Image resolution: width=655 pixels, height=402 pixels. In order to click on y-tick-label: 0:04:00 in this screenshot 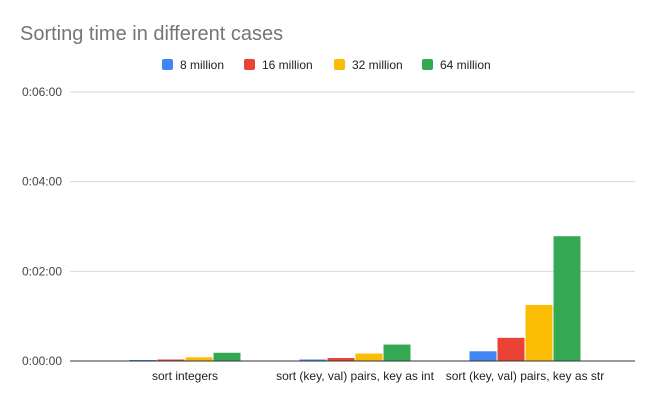, I will do `click(42, 182)`.